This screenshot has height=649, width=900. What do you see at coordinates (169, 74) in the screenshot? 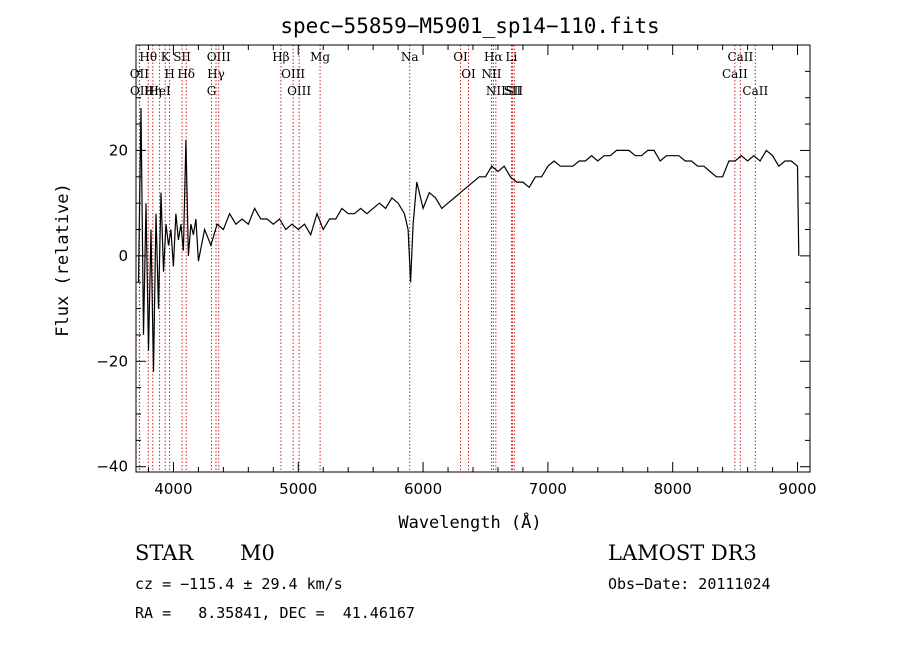
I see `line-marker-label: H` at bounding box center [169, 74].